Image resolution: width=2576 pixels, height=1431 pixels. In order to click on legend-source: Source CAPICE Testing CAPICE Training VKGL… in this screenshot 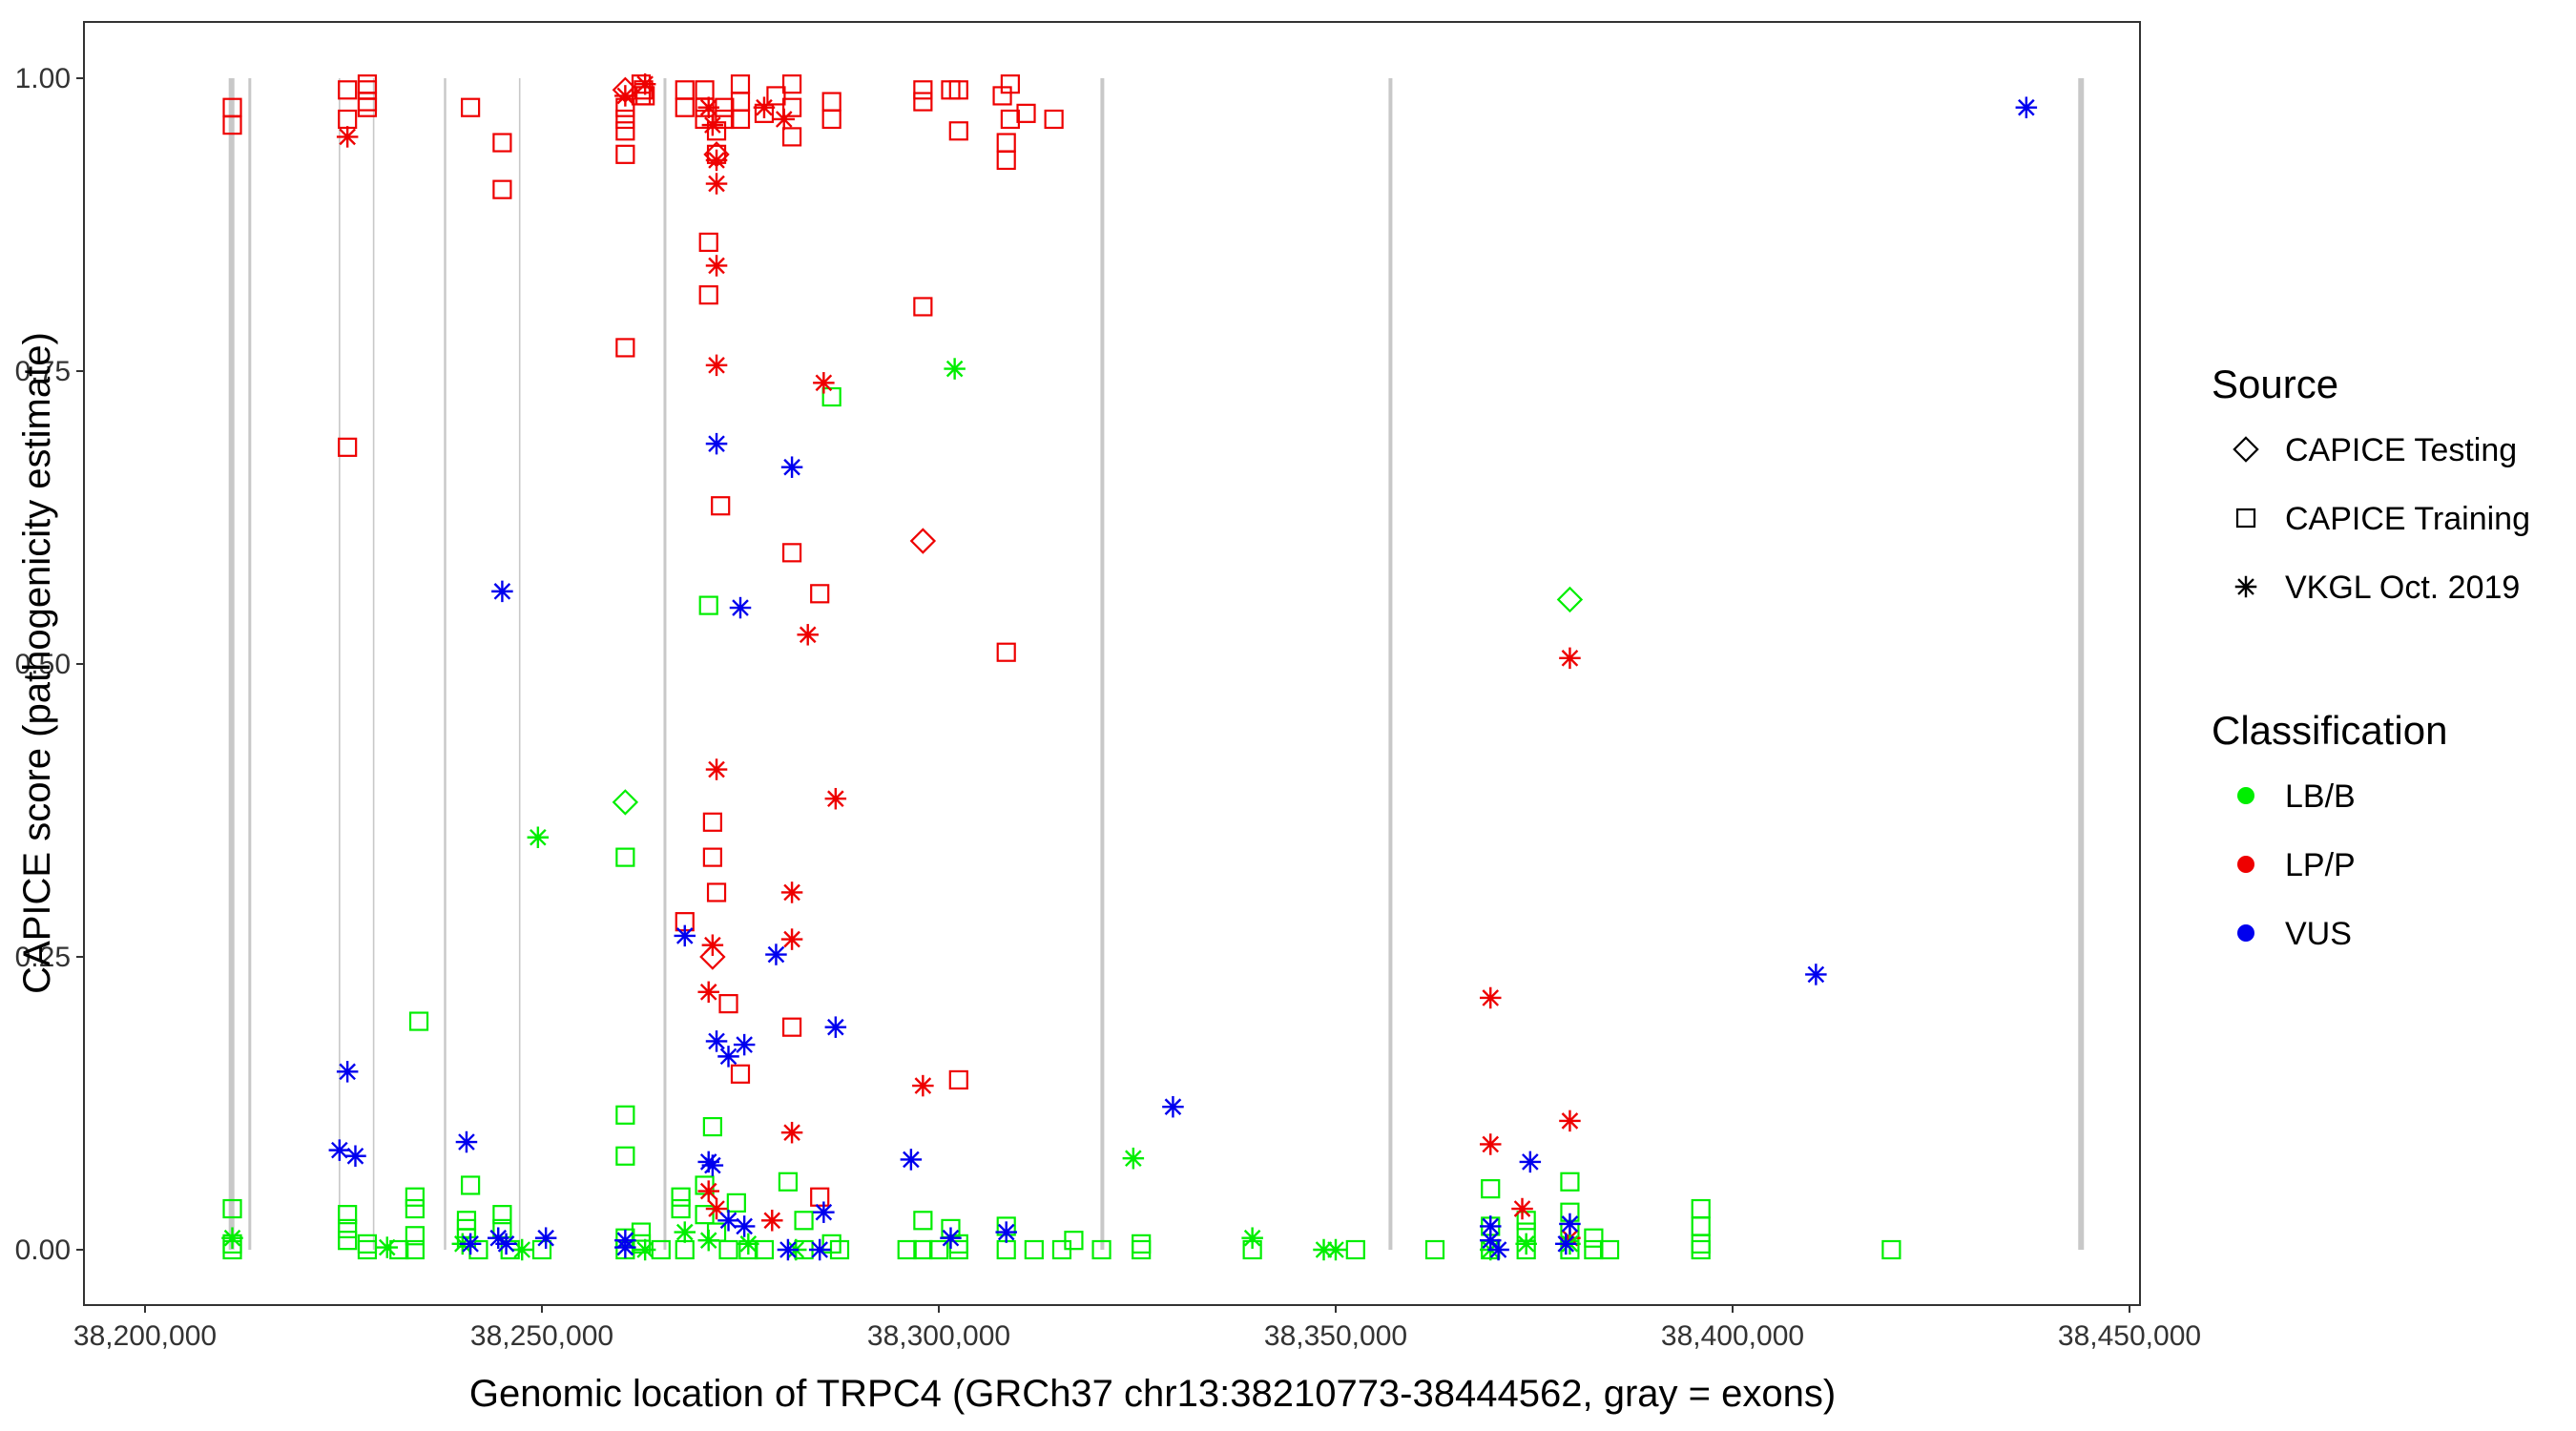, I will do `click(2371, 484)`.